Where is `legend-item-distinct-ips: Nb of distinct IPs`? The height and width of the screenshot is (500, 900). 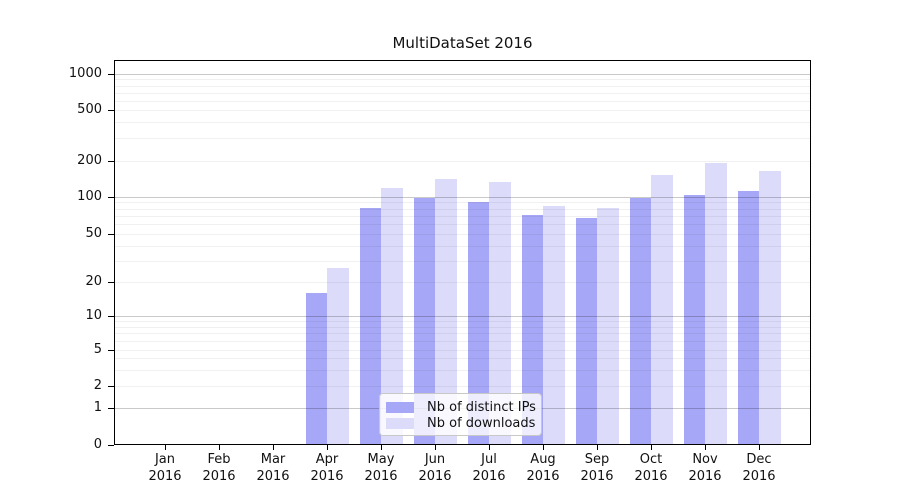 legend-item-distinct-ips: Nb of distinct IPs is located at coordinates (461, 407).